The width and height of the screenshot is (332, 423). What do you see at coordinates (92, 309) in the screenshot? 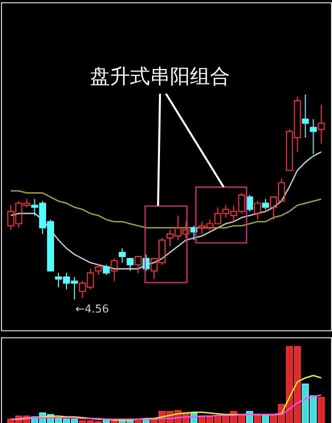
I see `text: ←4.56` at bounding box center [92, 309].